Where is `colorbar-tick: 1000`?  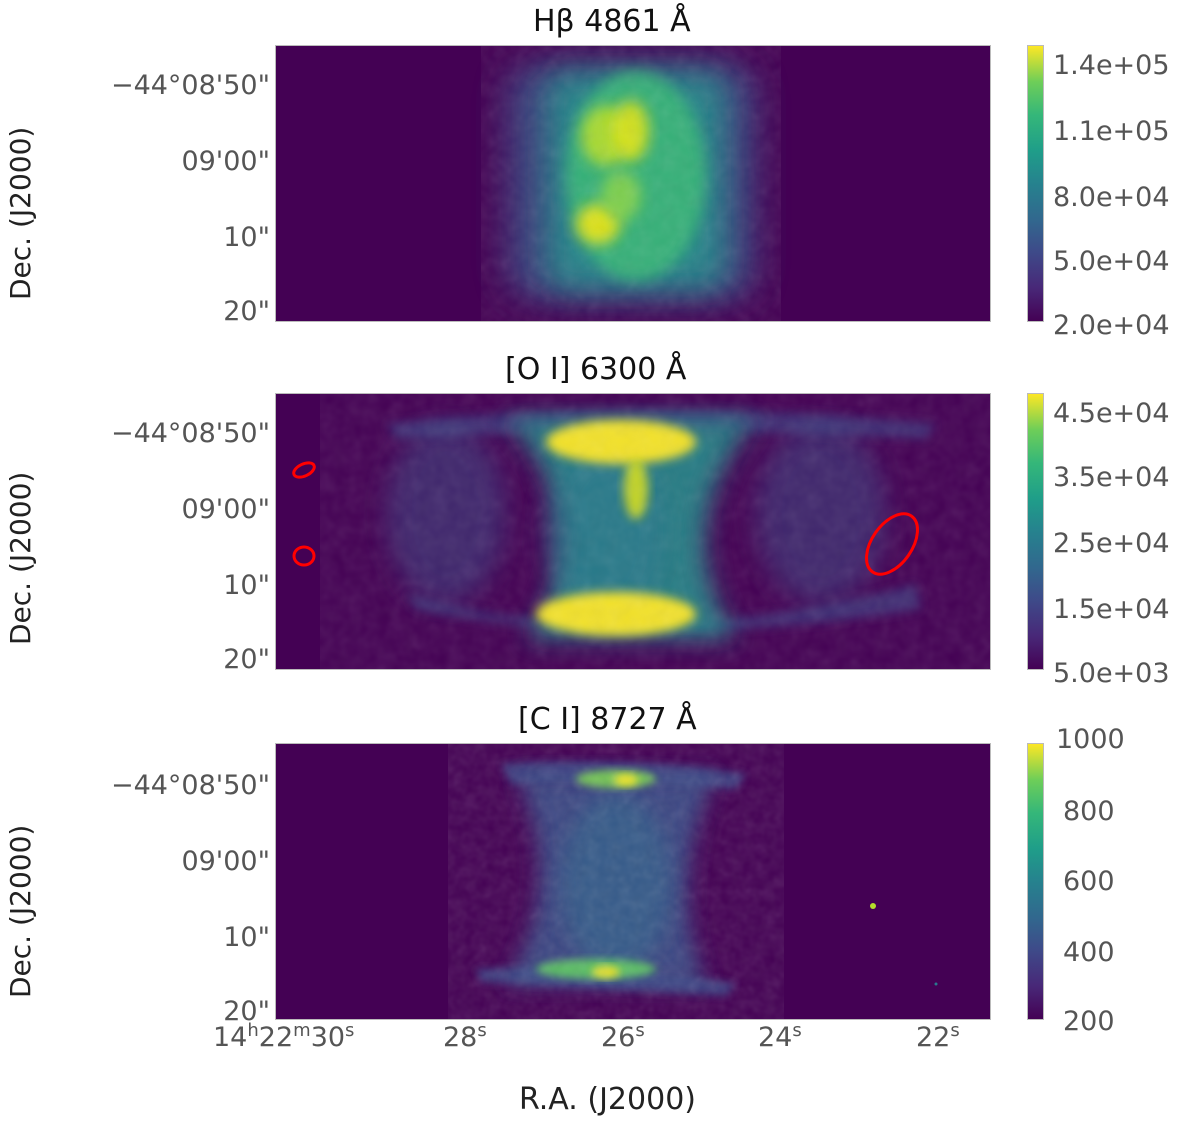
colorbar-tick: 1000 is located at coordinates (1090, 739).